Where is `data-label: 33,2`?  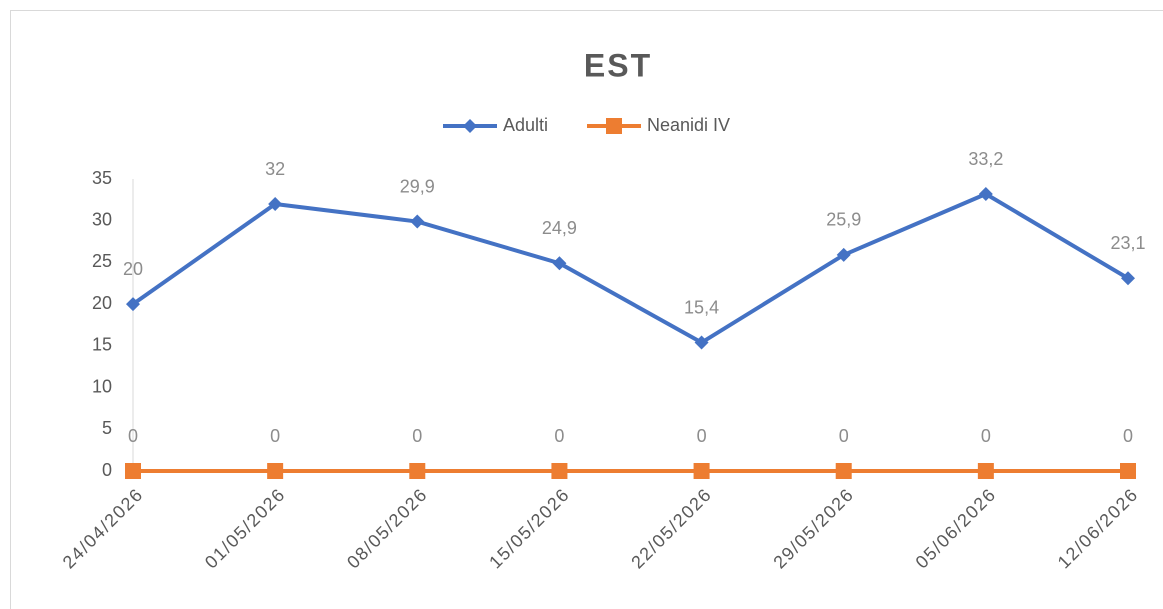
data-label: 33,2 is located at coordinates (985, 159).